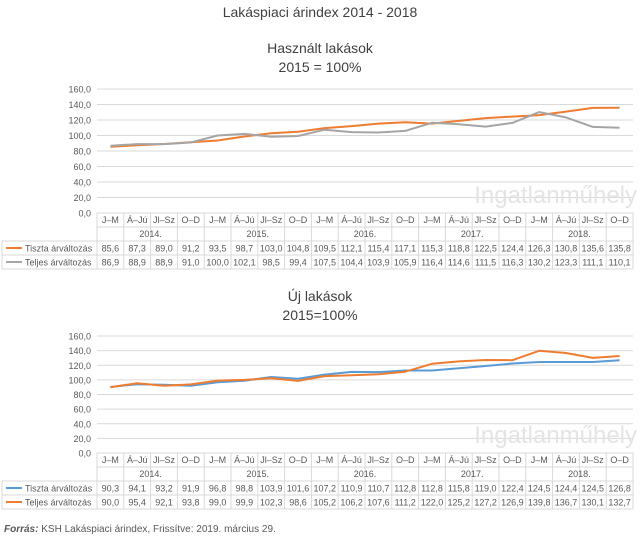 This screenshot has height=539, width=640. I want to click on data-label: 99,0, so click(218, 503).